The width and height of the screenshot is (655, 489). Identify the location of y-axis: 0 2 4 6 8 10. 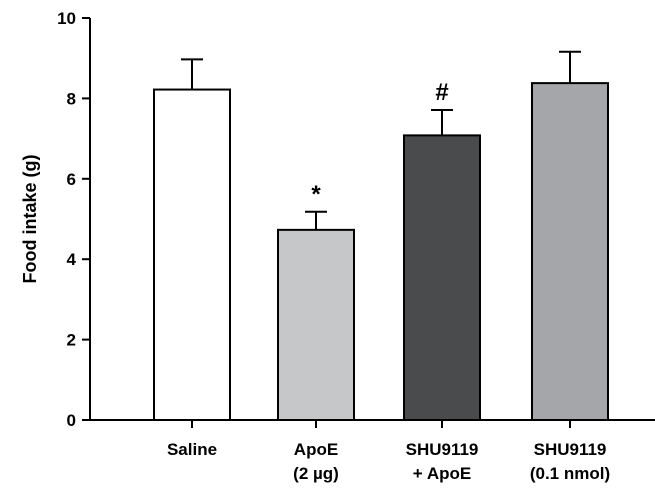
(74, 219).